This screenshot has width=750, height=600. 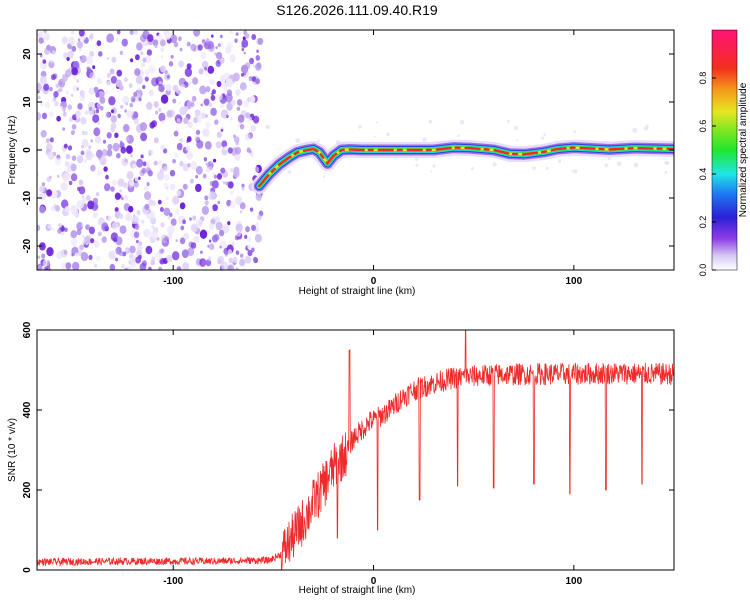 I want to click on bottom-y-axis-label: SNR (10 * v/v), so click(x=12, y=450).